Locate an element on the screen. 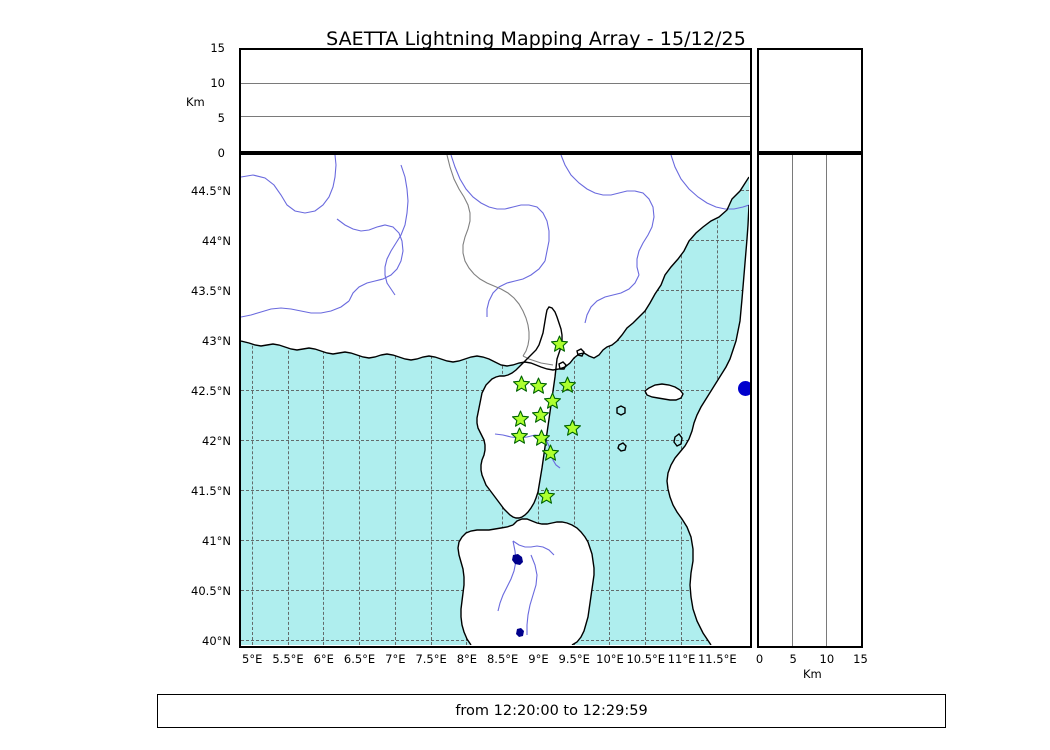 The height and width of the screenshot is (750, 1050). top-panel-ylabel: Km is located at coordinates (195, 102).